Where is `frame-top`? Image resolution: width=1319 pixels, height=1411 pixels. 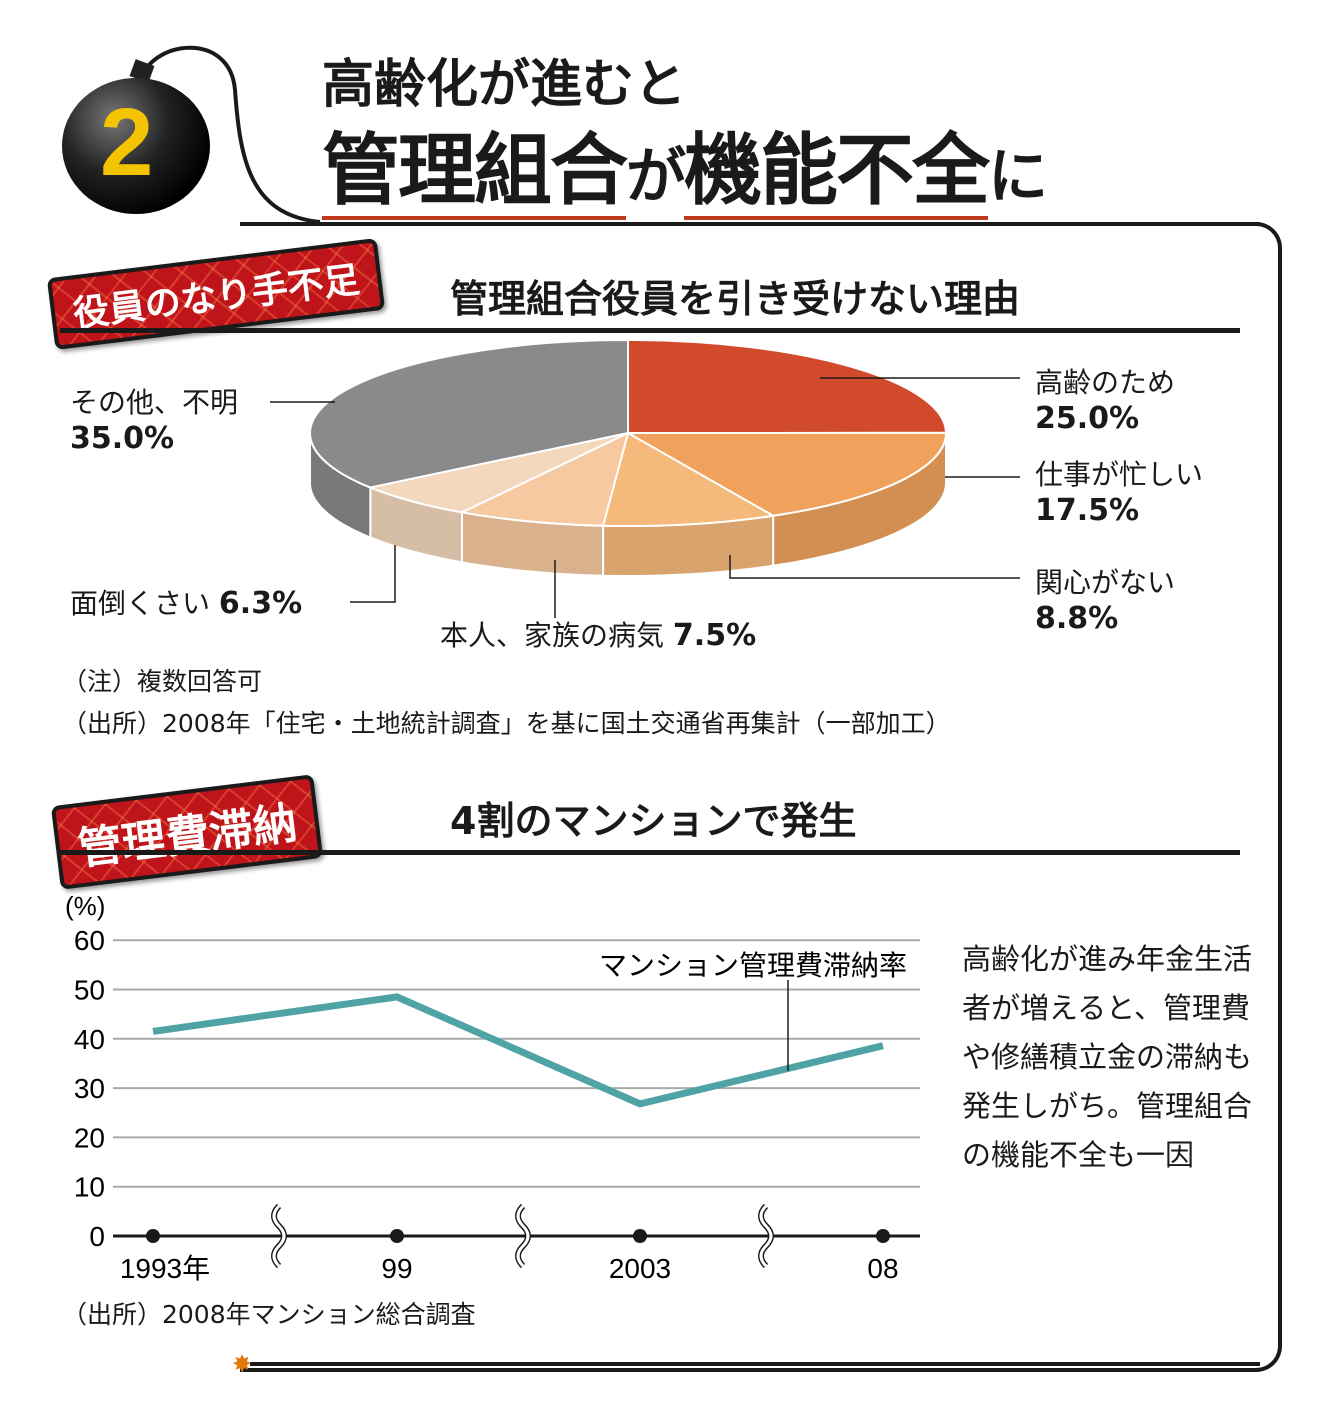
frame-top is located at coordinates (780, 224).